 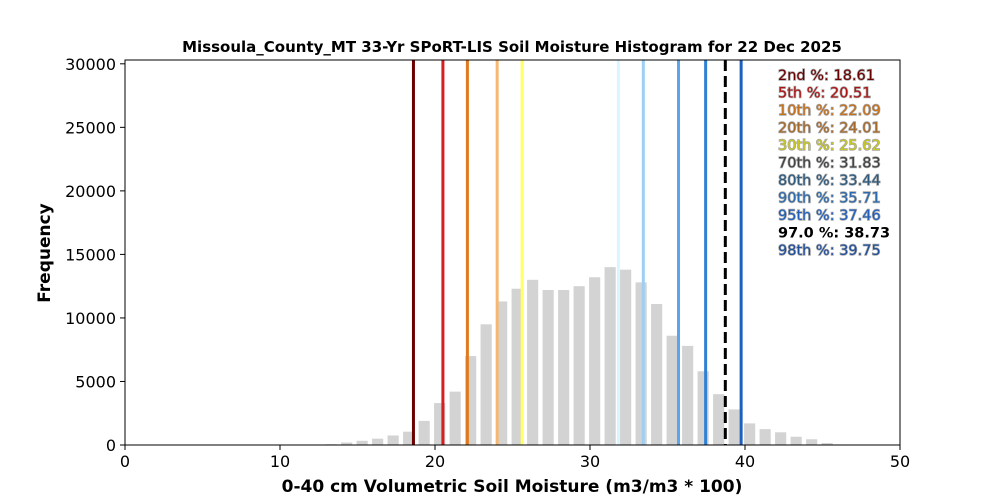 I want to click on percentile-annotation: 80th %: 33.44, so click(x=829, y=181).